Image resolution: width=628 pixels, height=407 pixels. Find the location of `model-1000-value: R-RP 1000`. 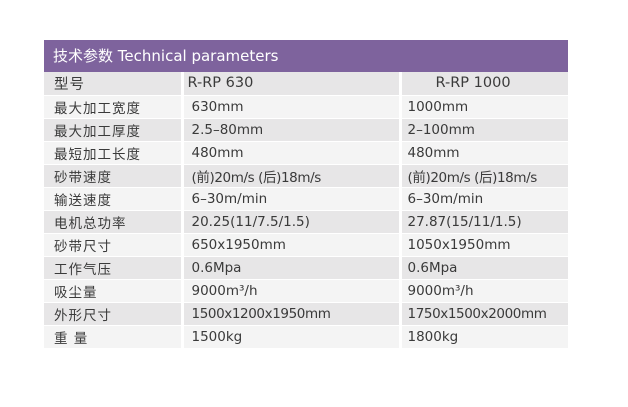

model-1000-value: R-RP 1000 is located at coordinates (484, 84).